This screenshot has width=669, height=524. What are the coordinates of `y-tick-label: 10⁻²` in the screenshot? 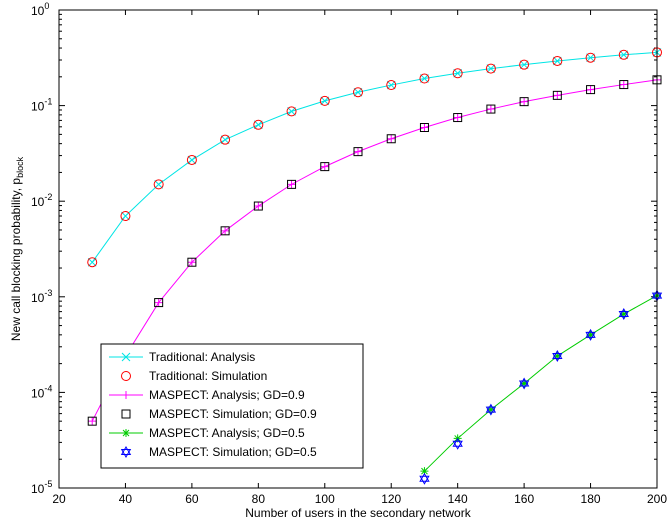 It's located at (41, 200).